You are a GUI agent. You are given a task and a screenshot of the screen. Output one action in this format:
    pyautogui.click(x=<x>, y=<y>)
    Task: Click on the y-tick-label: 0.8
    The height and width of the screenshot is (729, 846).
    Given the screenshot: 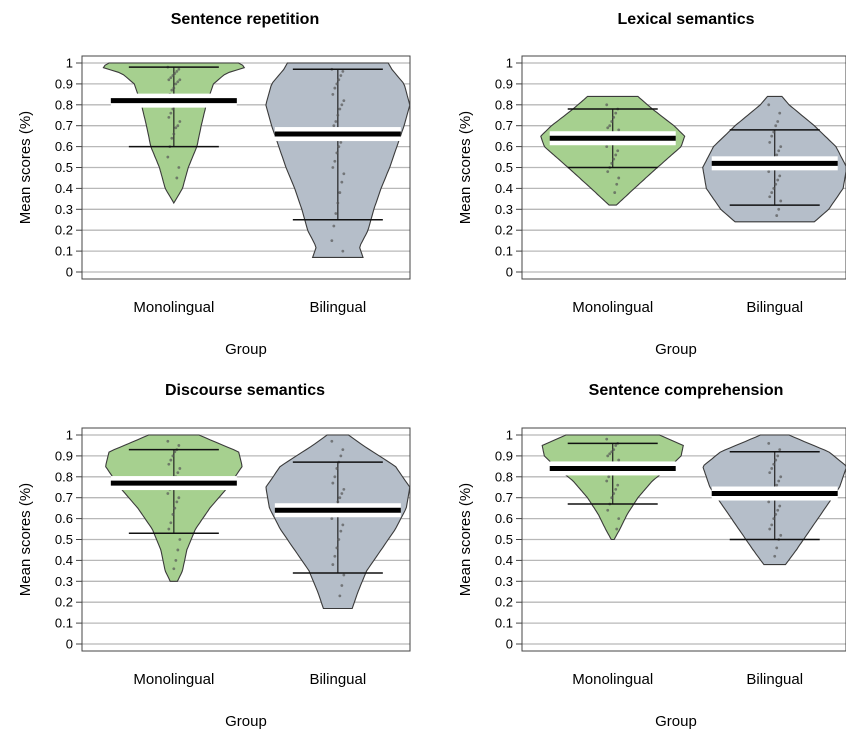 What is the action you would take?
    pyautogui.click(x=504, y=476)
    